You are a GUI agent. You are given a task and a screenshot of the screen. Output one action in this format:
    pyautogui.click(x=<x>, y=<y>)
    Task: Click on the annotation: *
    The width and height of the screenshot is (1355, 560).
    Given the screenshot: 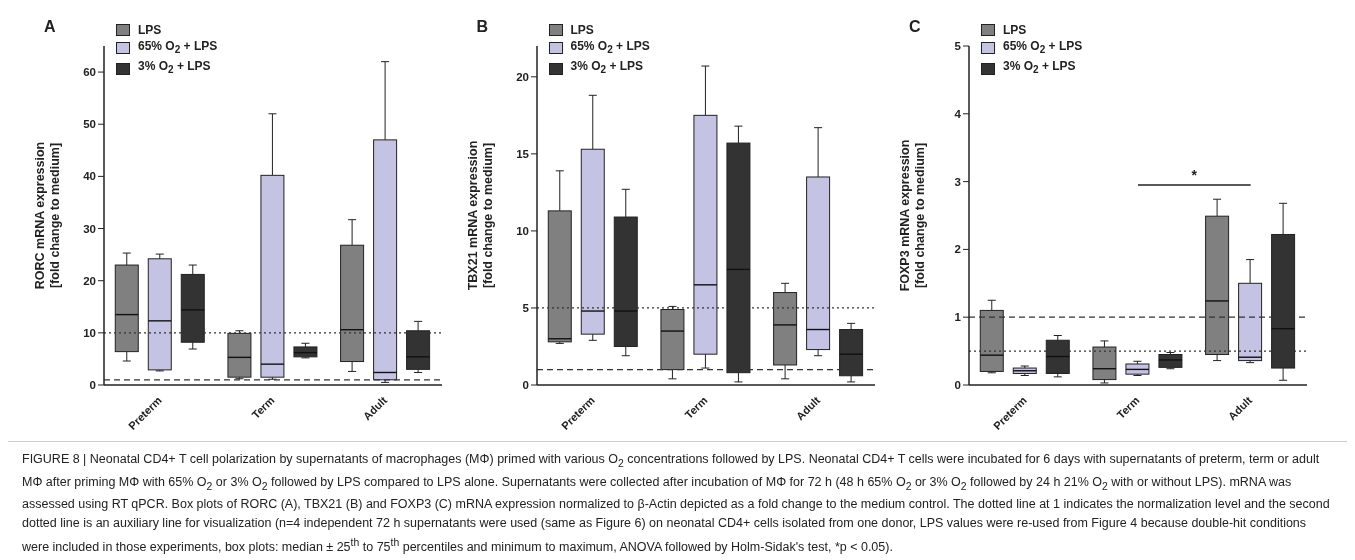 What is the action you would take?
    pyautogui.click(x=1194, y=174)
    